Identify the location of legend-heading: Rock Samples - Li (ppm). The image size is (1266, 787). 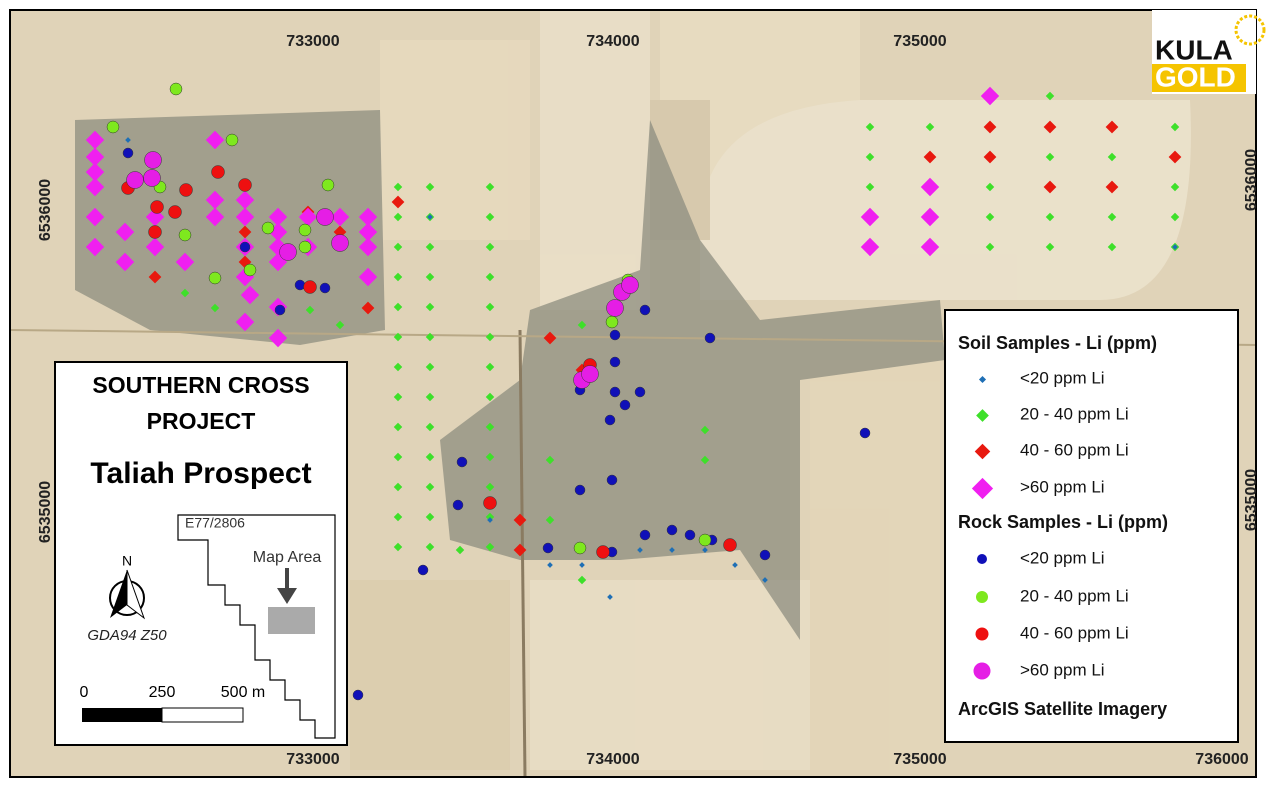
(1063, 522).